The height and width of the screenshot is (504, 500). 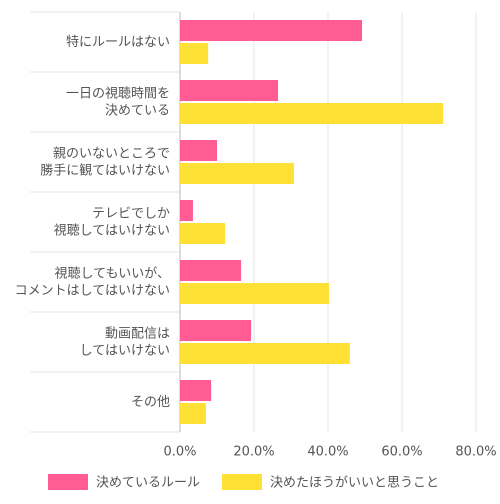 I want to click on label-line: 視聴してもいいが、, so click(x=112, y=273).